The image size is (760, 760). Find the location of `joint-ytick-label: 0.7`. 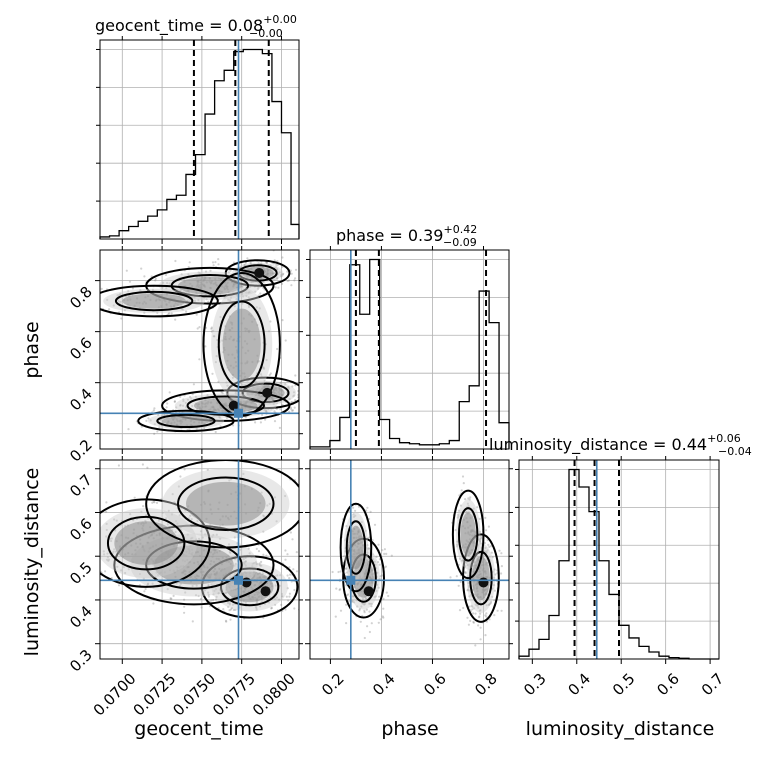

joint-ytick-label: 0.7 is located at coordinates (81, 486).